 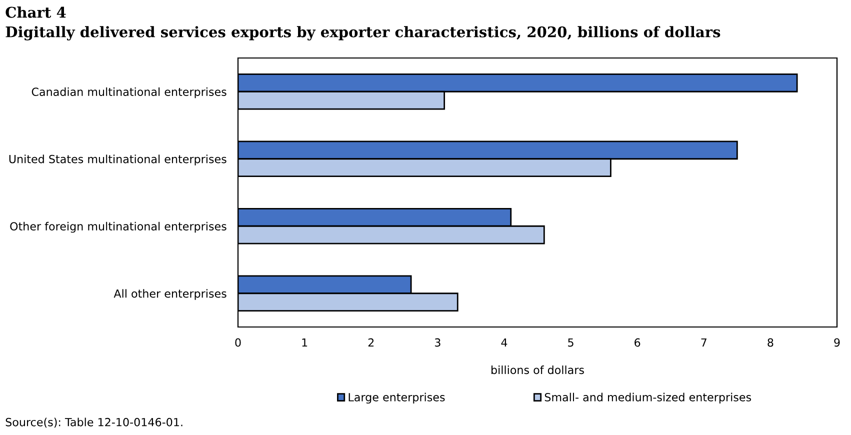 I want to click on legend-label: Small- and medium-sized enterprises, so click(x=648, y=398).